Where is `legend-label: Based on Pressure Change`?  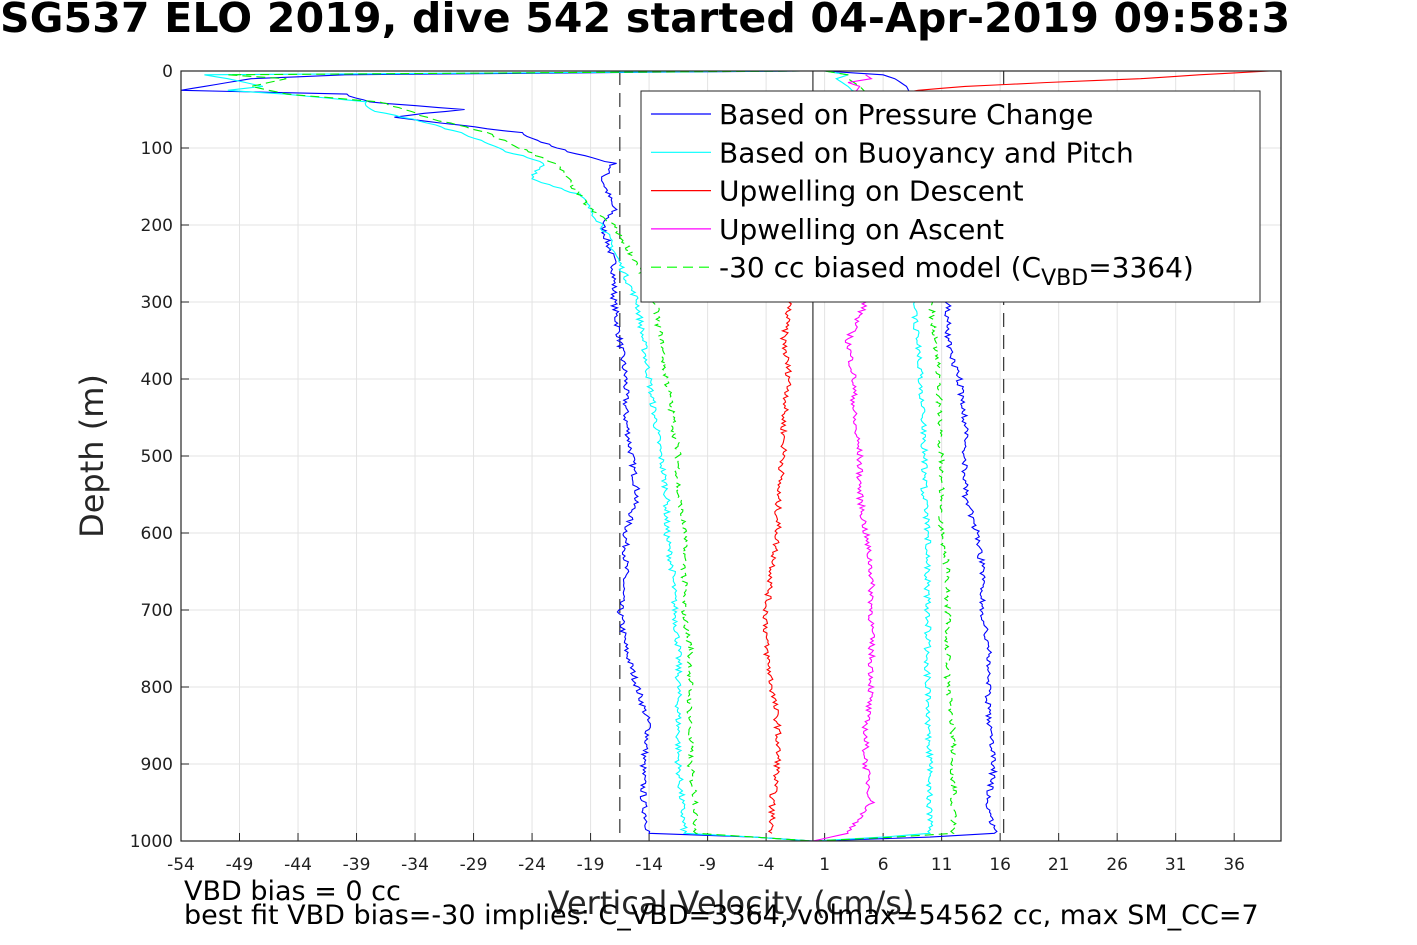 legend-label: Based on Pressure Change is located at coordinates (906, 114).